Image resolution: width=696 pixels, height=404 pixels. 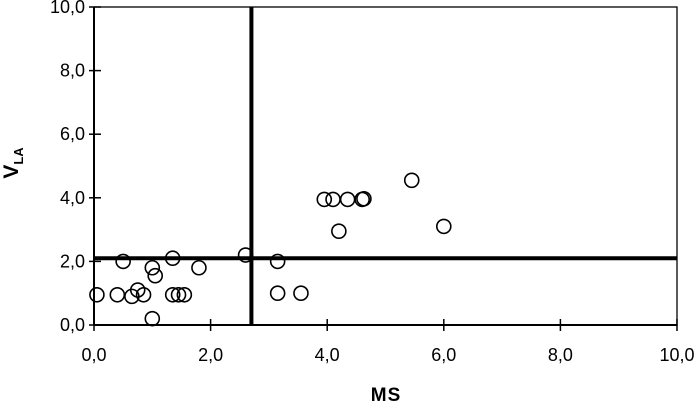 What do you see at coordinates (19, 156) in the screenshot?
I see `y-axis-label-subscript: LA` at bounding box center [19, 156].